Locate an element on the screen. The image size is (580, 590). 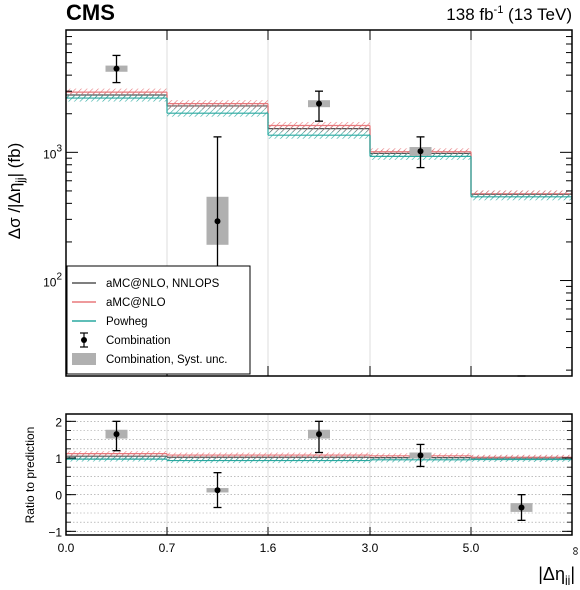
x-label-text: |Δη is located at coordinates (551, 574).